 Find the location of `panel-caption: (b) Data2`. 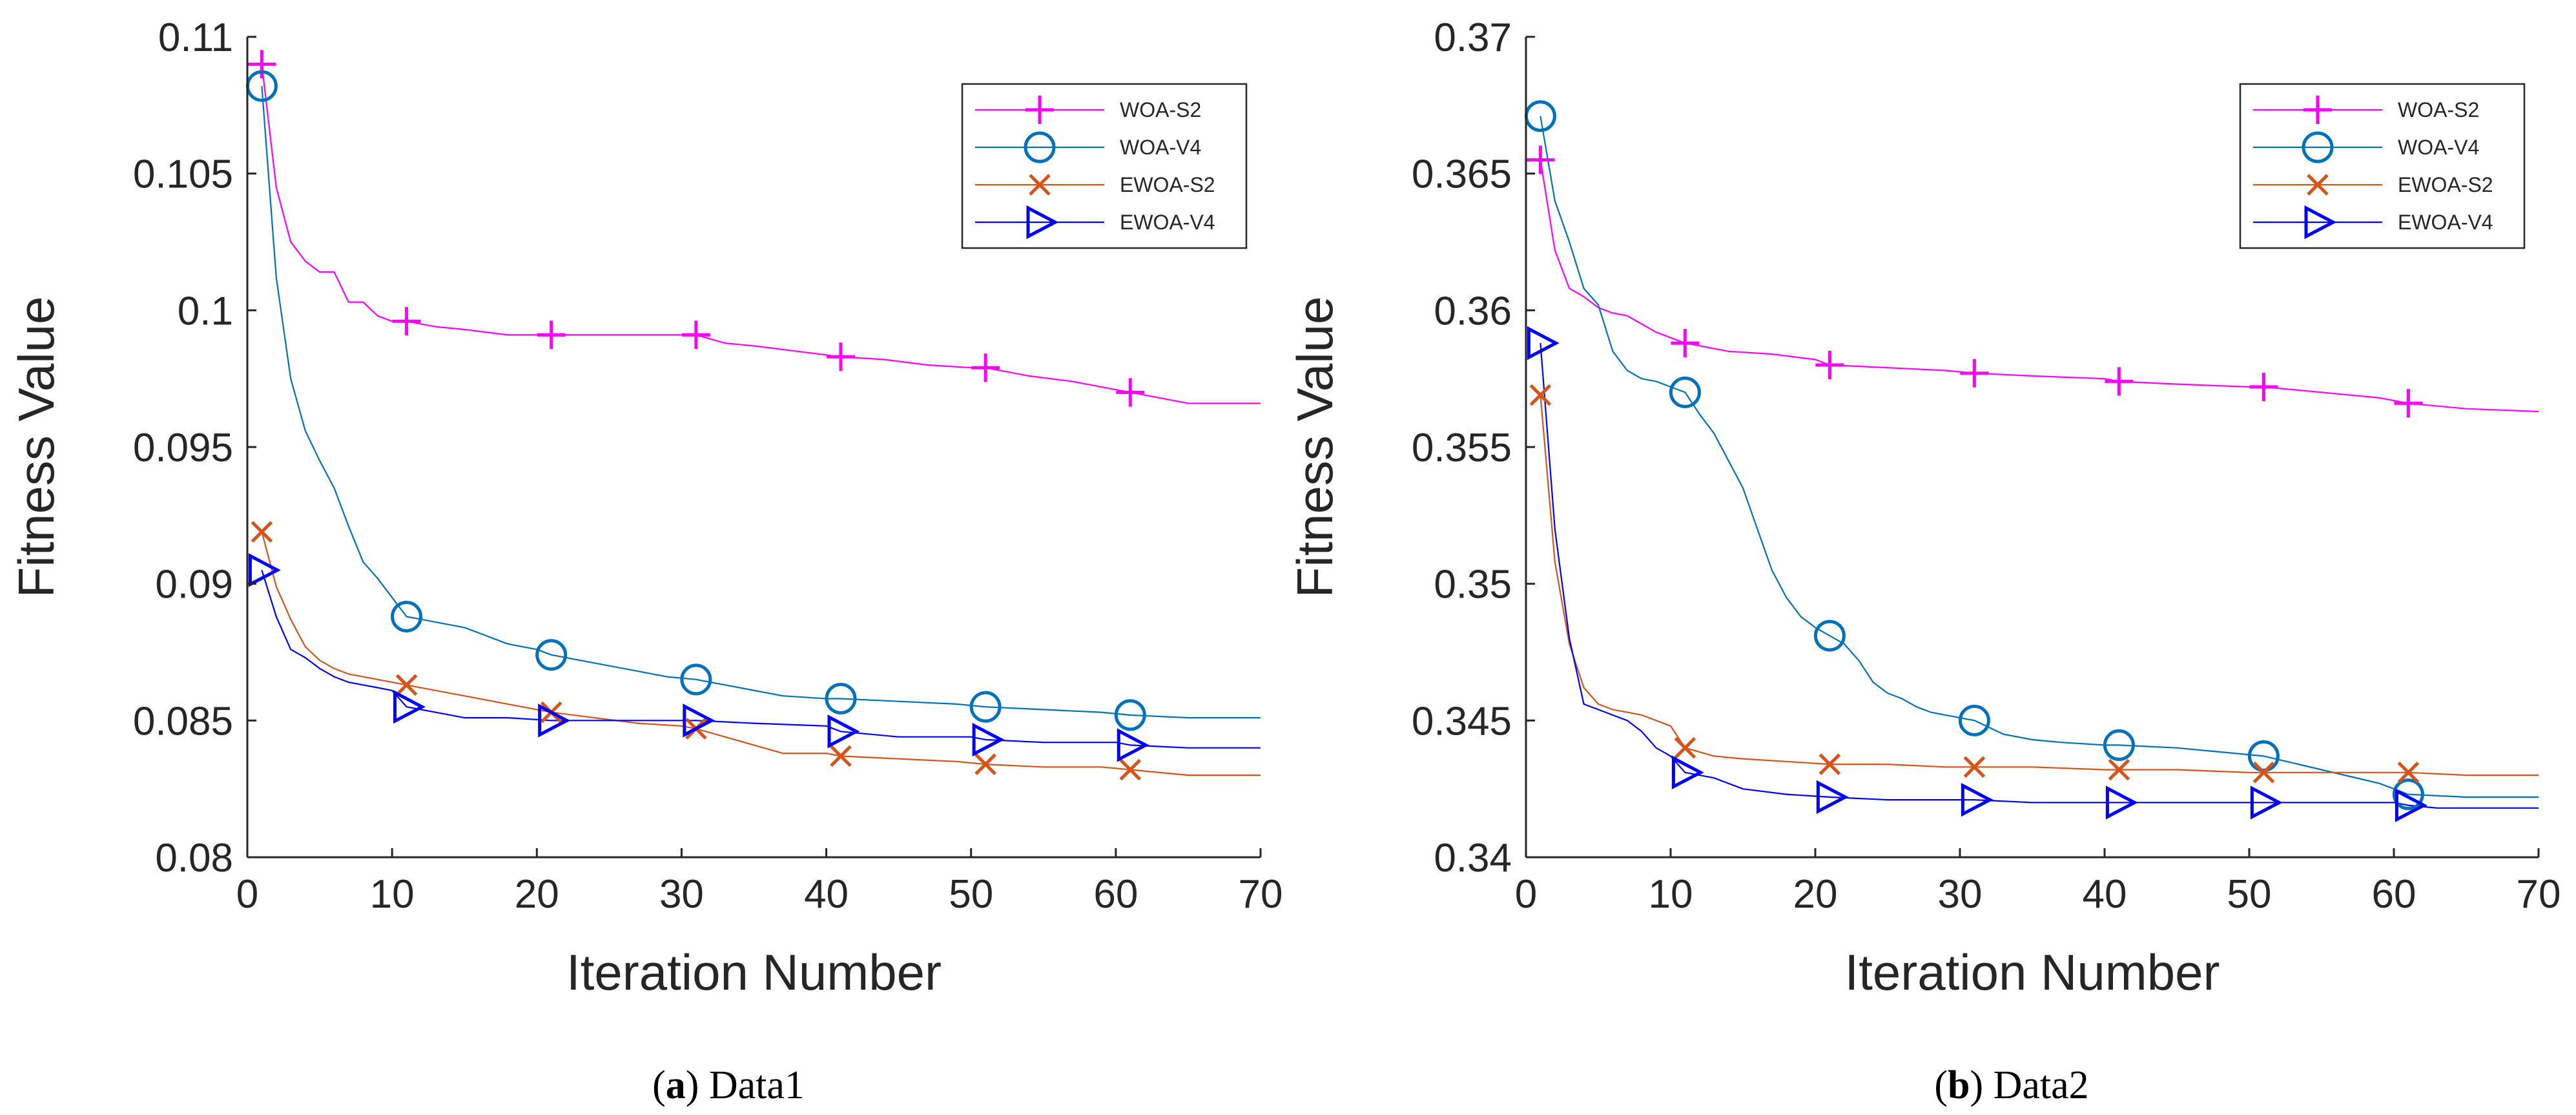

panel-caption: (b) Data2 is located at coordinates (2011, 1085).